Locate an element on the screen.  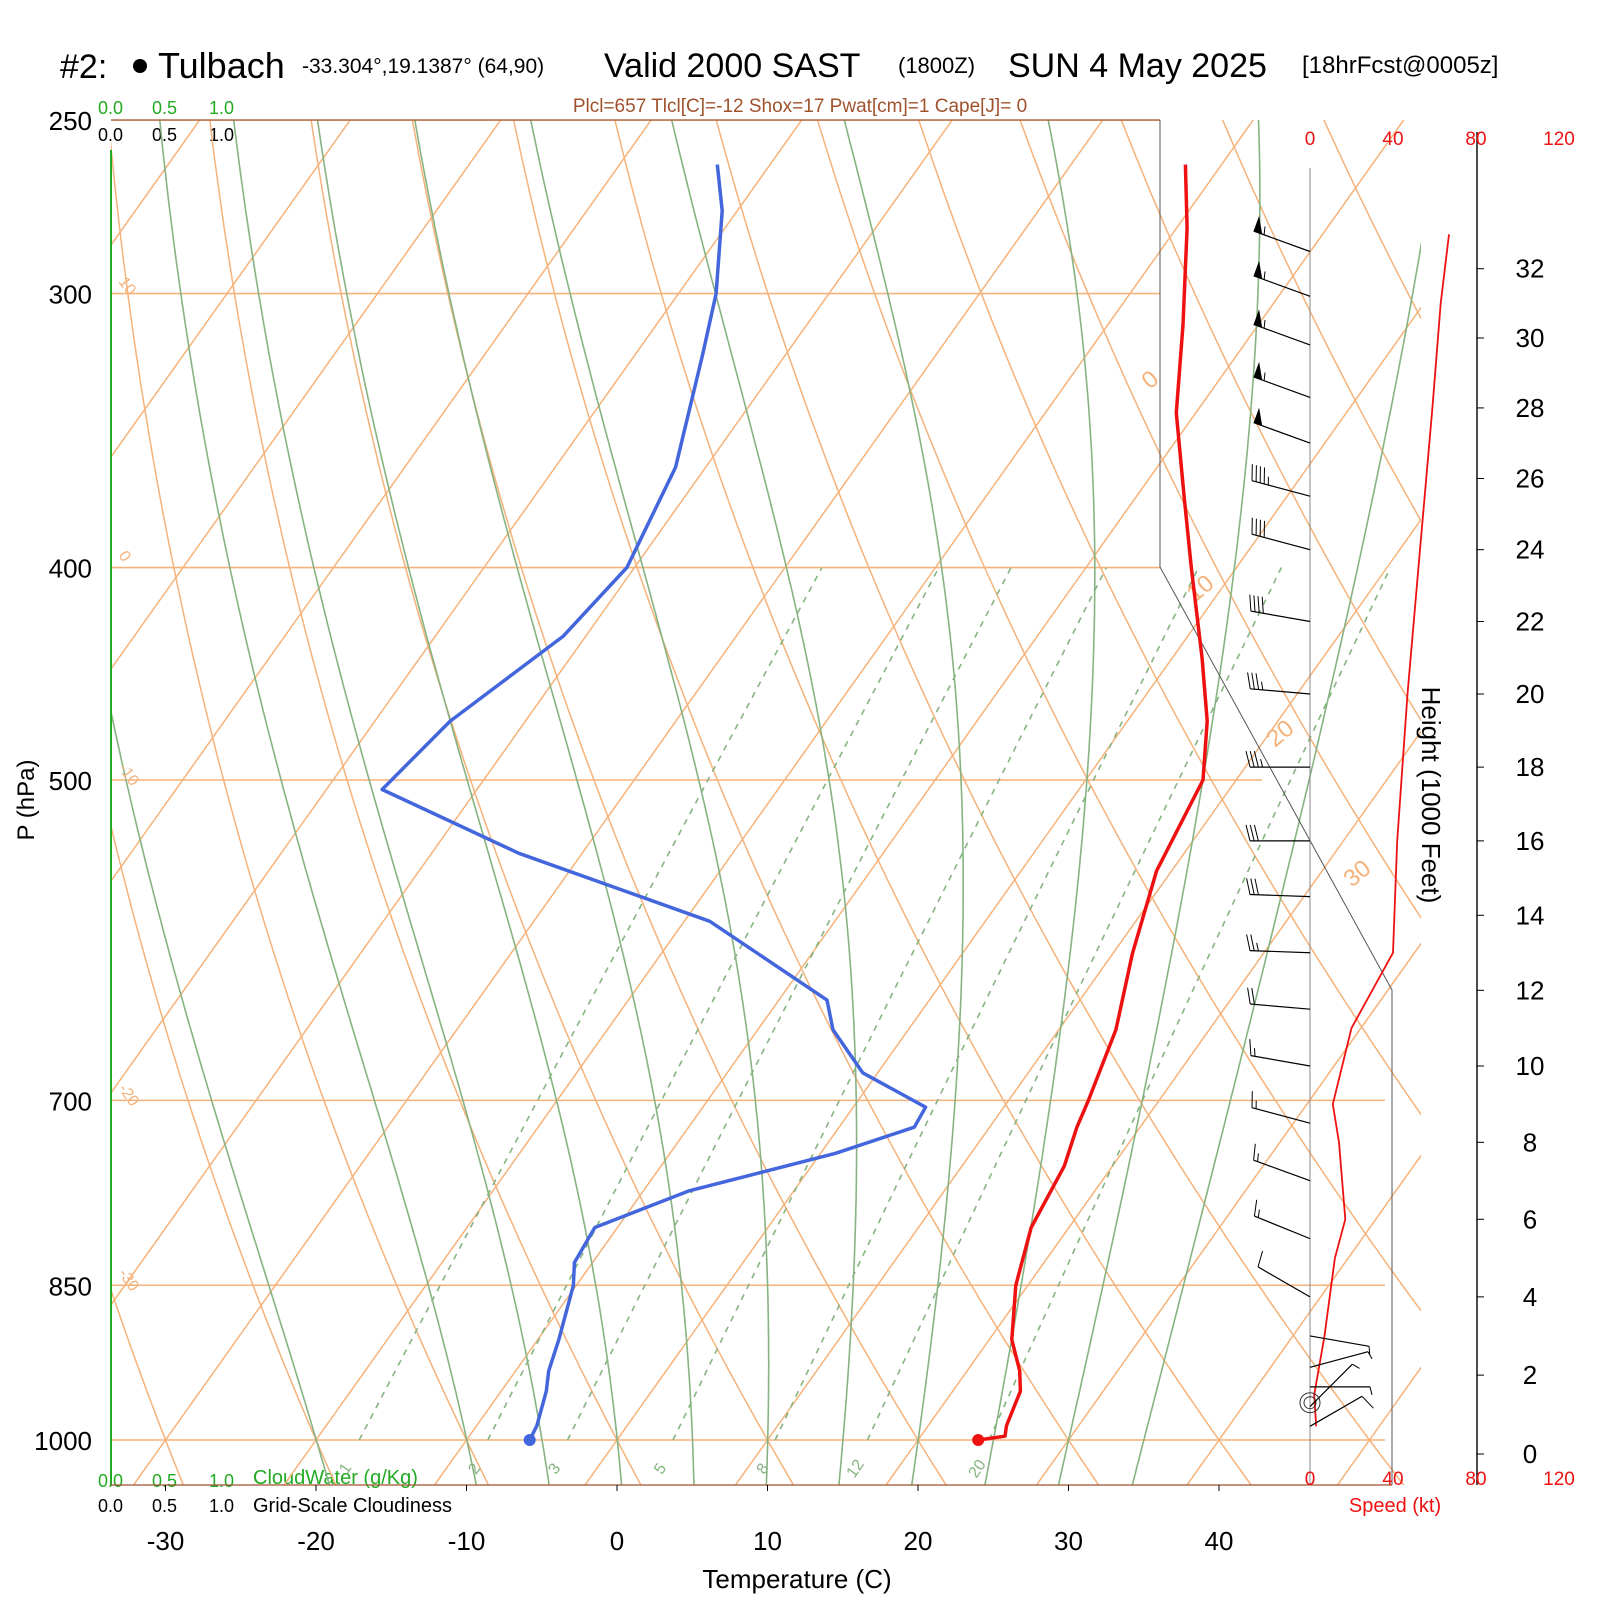
height-tick-label: 16 is located at coordinates (1530, 841).